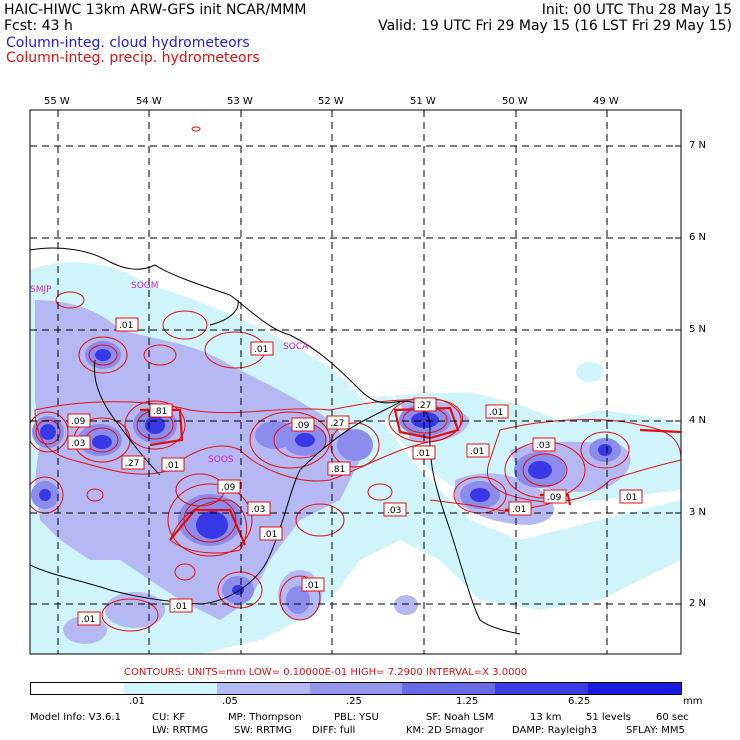  I want to click on colorbar-label: 6.25, so click(579, 701).